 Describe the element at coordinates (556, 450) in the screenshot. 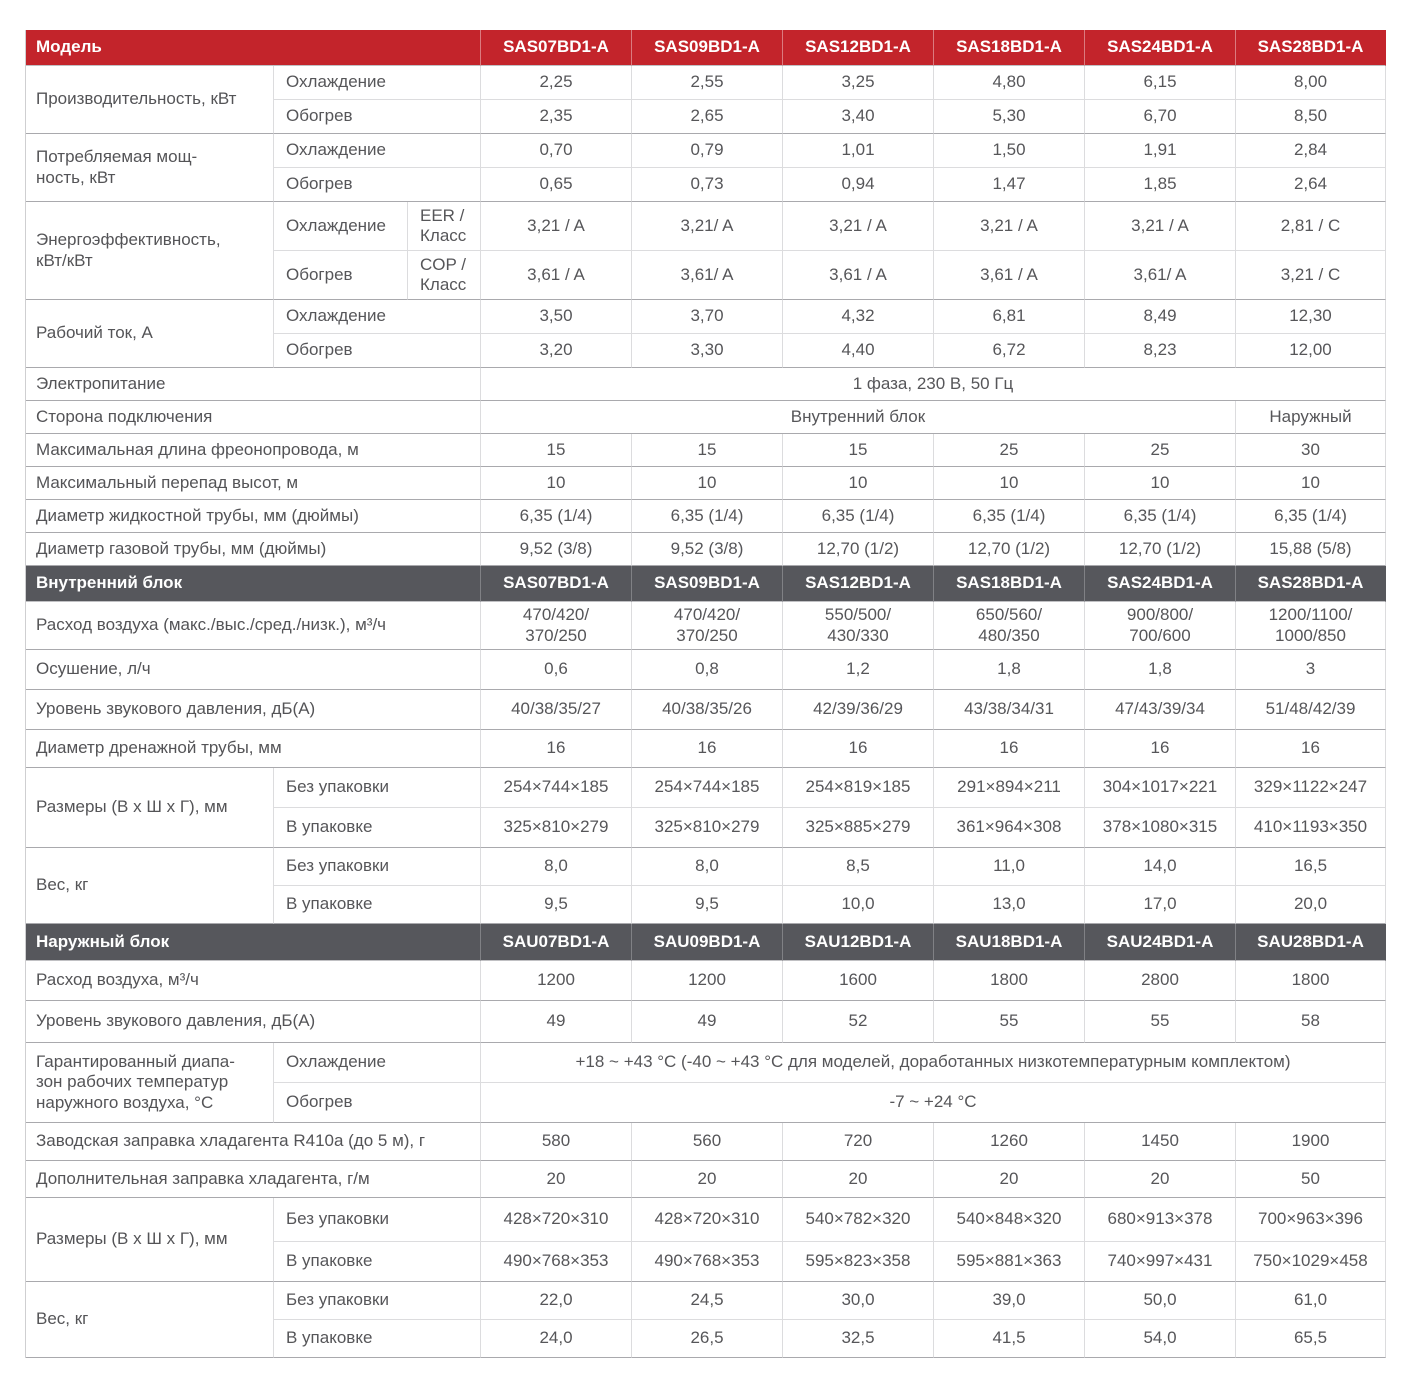

I see `value-cell: 15` at that location.